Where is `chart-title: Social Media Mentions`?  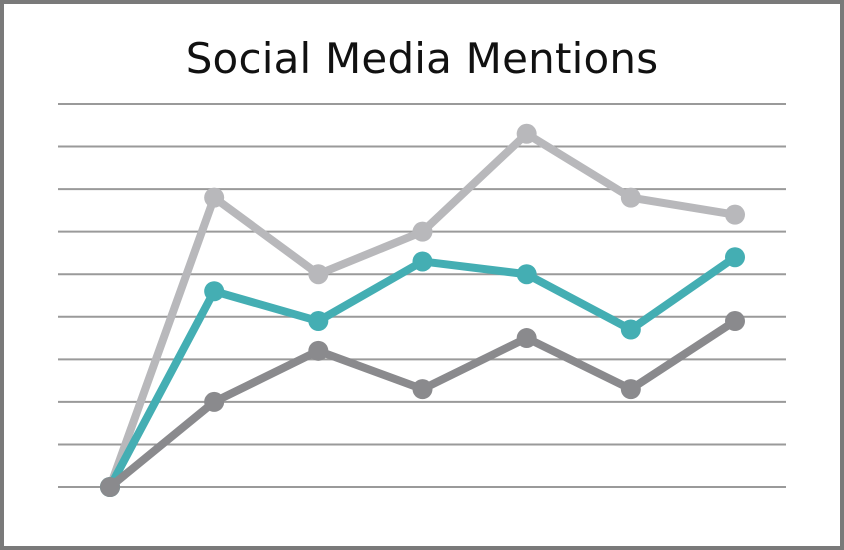 chart-title: Social Media Mentions is located at coordinates (422, 58).